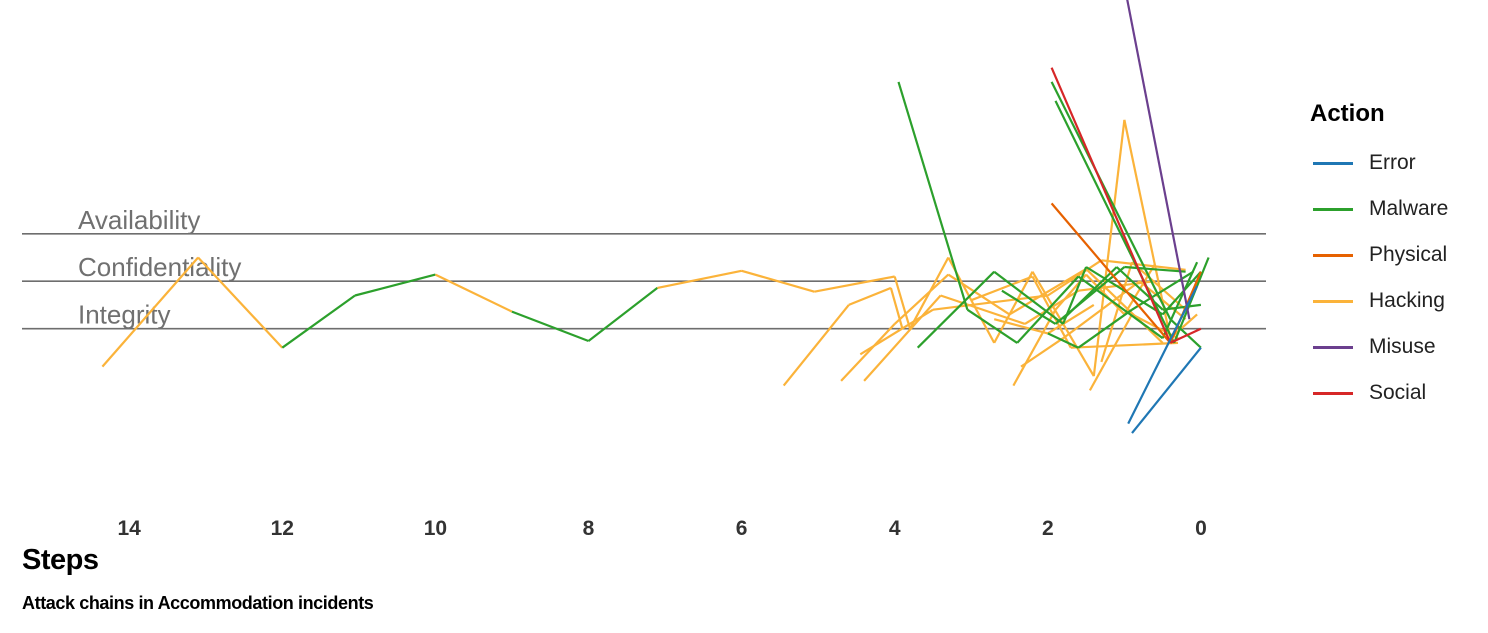  Describe the element at coordinates (1392, 162) in the screenshot. I see `legend-label-error: Error` at that location.